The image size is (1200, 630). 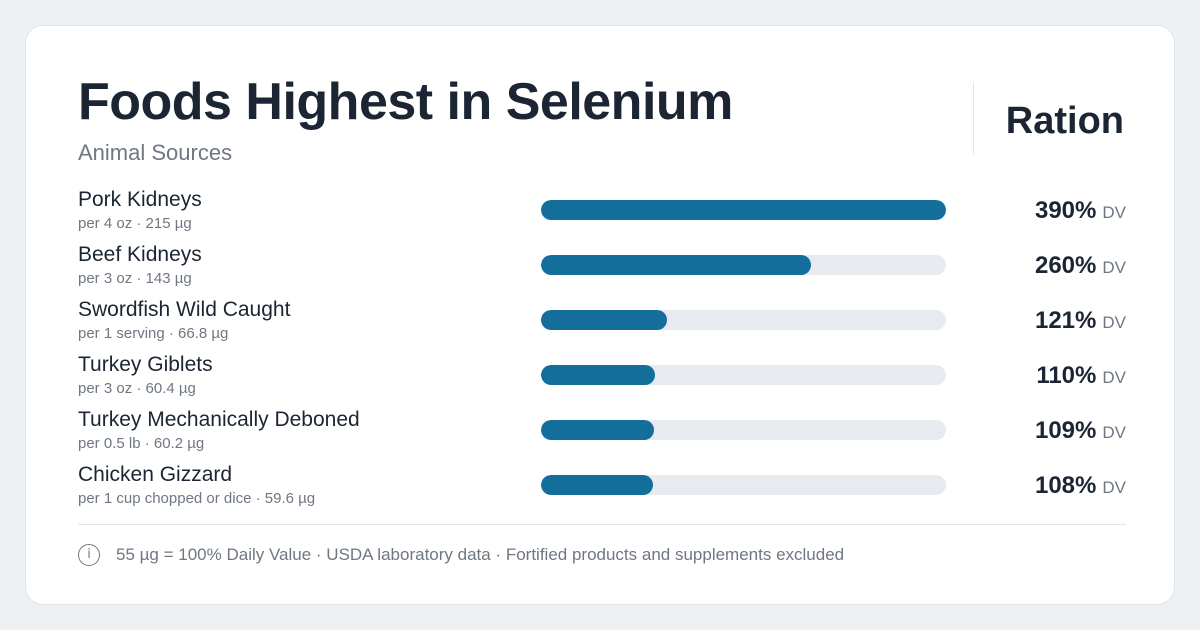 What do you see at coordinates (1065, 430) in the screenshot?
I see `percent-dv: 109%` at bounding box center [1065, 430].